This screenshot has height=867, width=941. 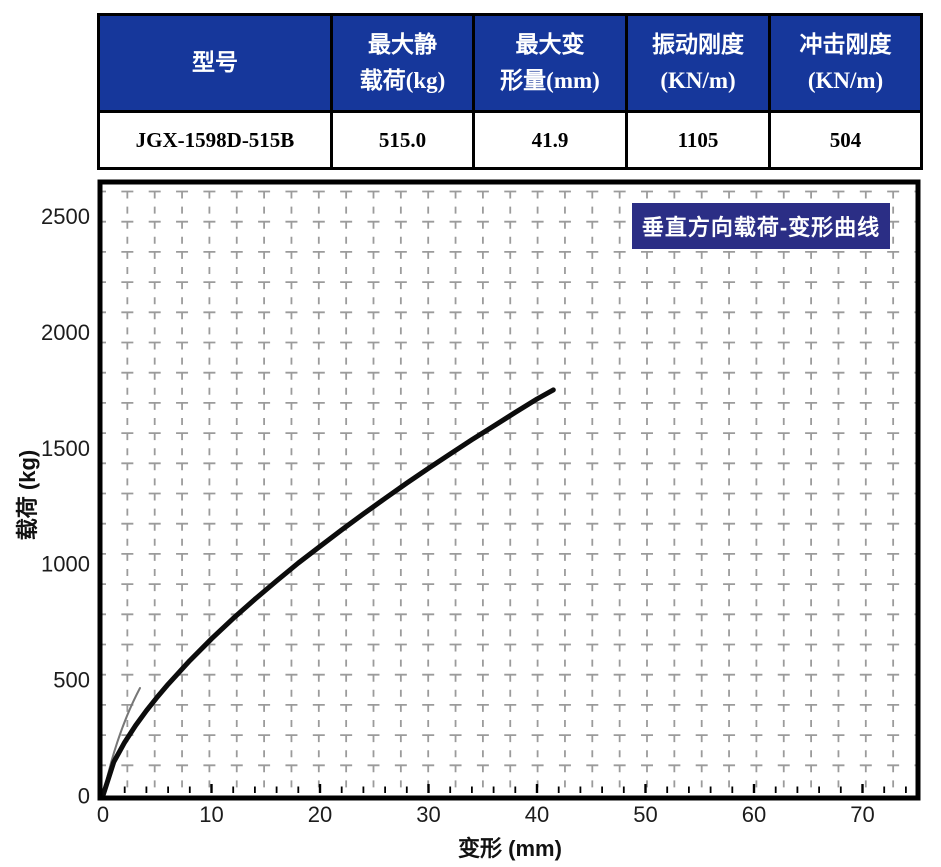 What do you see at coordinates (320, 814) in the screenshot?
I see `x-tick-label: 20` at bounding box center [320, 814].